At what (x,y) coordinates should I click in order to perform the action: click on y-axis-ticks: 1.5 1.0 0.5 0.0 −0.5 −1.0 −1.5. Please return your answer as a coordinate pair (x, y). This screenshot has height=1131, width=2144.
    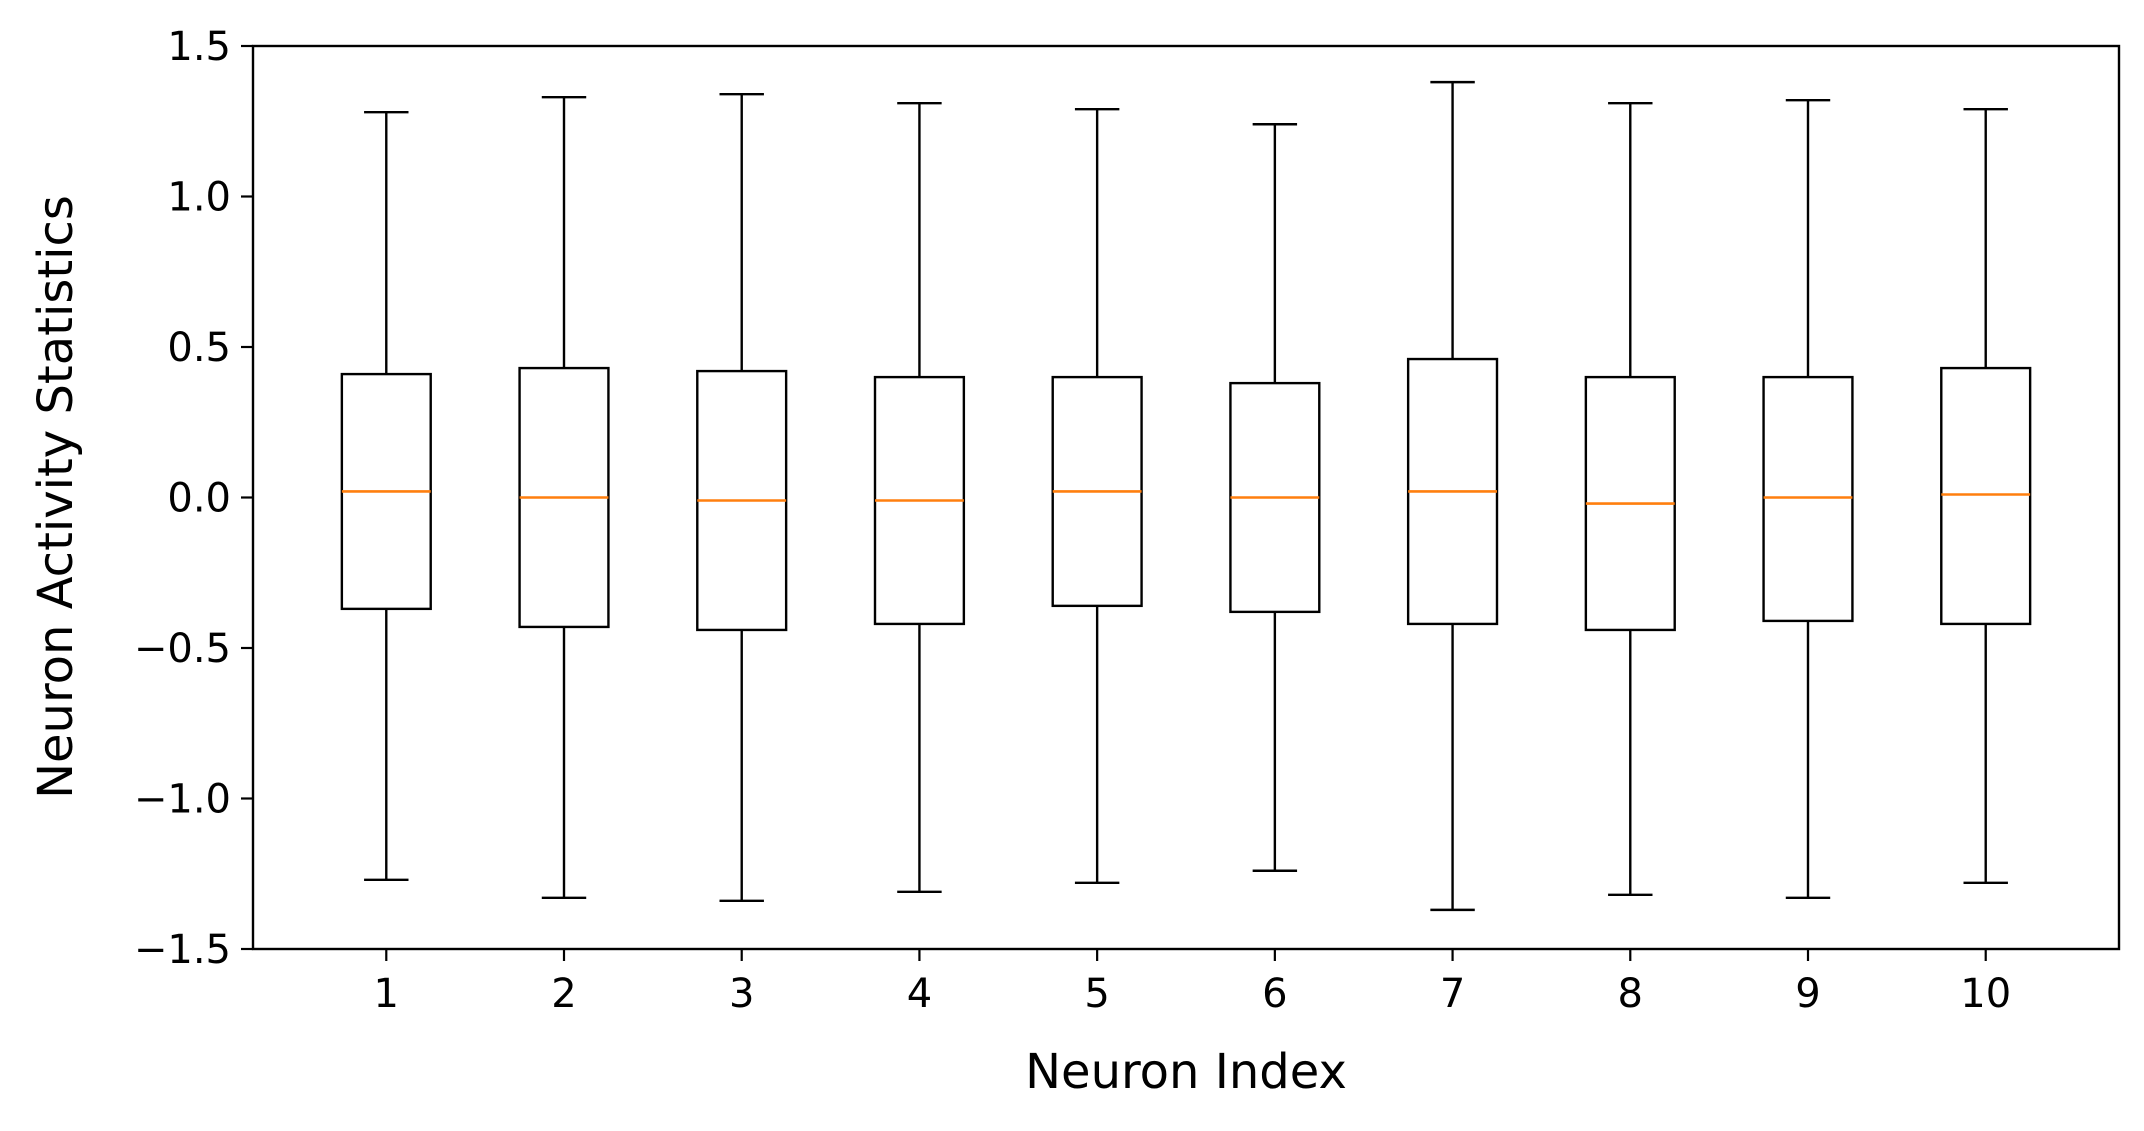
    Looking at the image, I should click on (193, 498).